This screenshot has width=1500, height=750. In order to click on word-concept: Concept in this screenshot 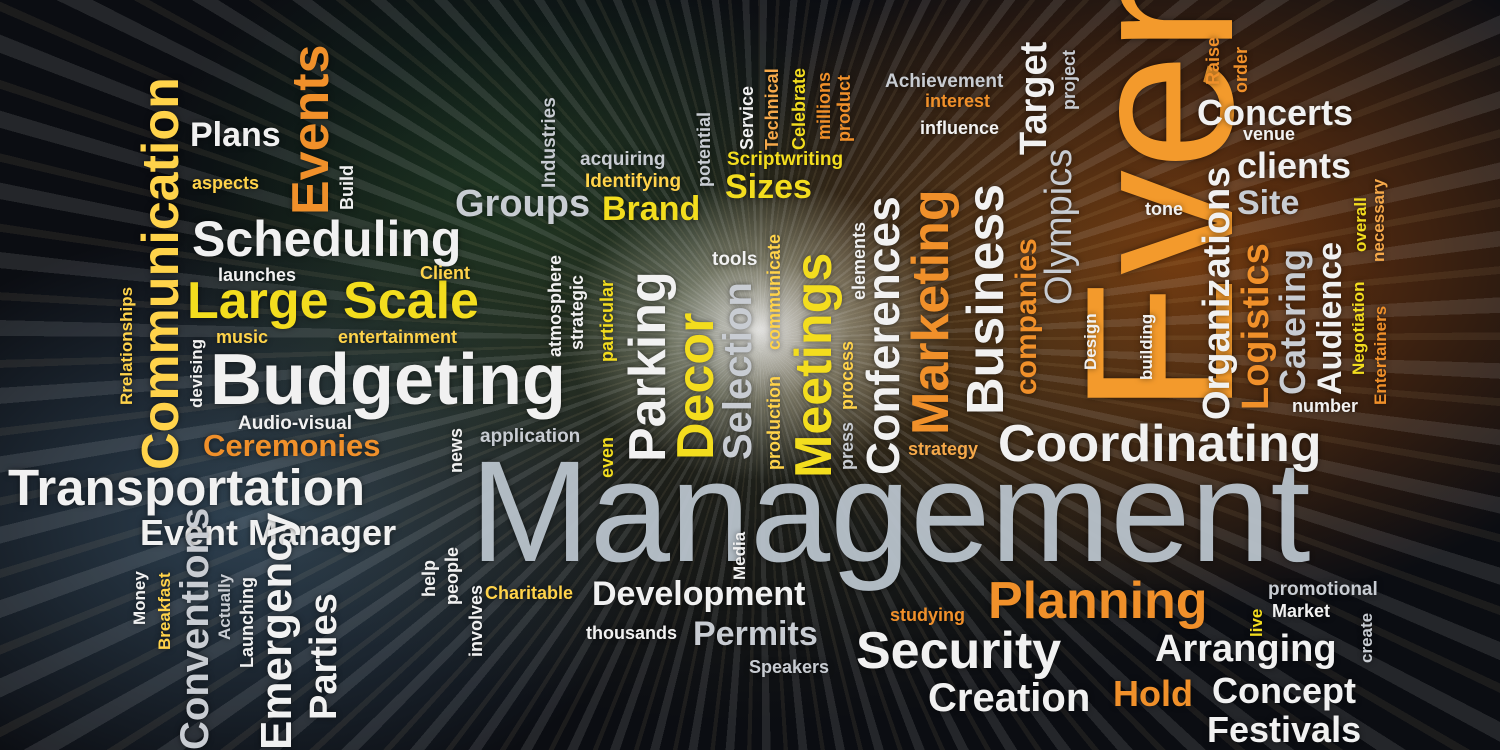, I will do `click(1284, 690)`.